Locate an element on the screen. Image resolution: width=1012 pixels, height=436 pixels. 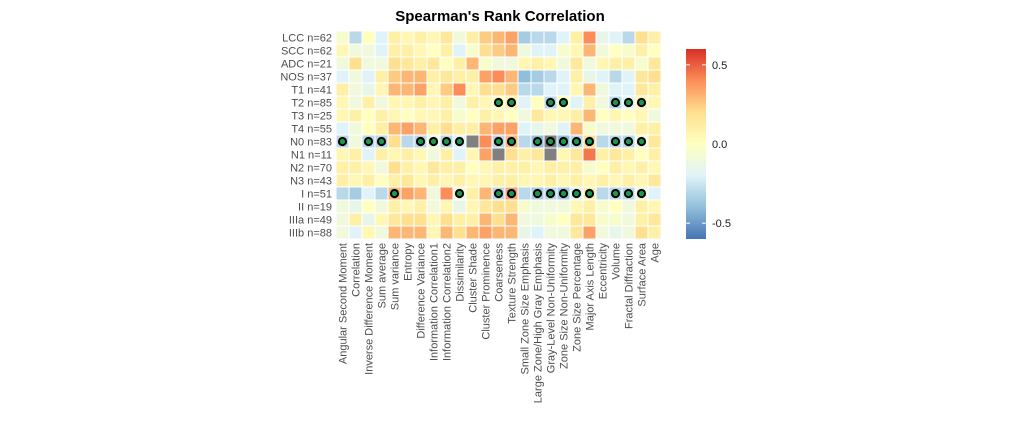
legend-tick-label: 0.5 is located at coordinates (719, 66).